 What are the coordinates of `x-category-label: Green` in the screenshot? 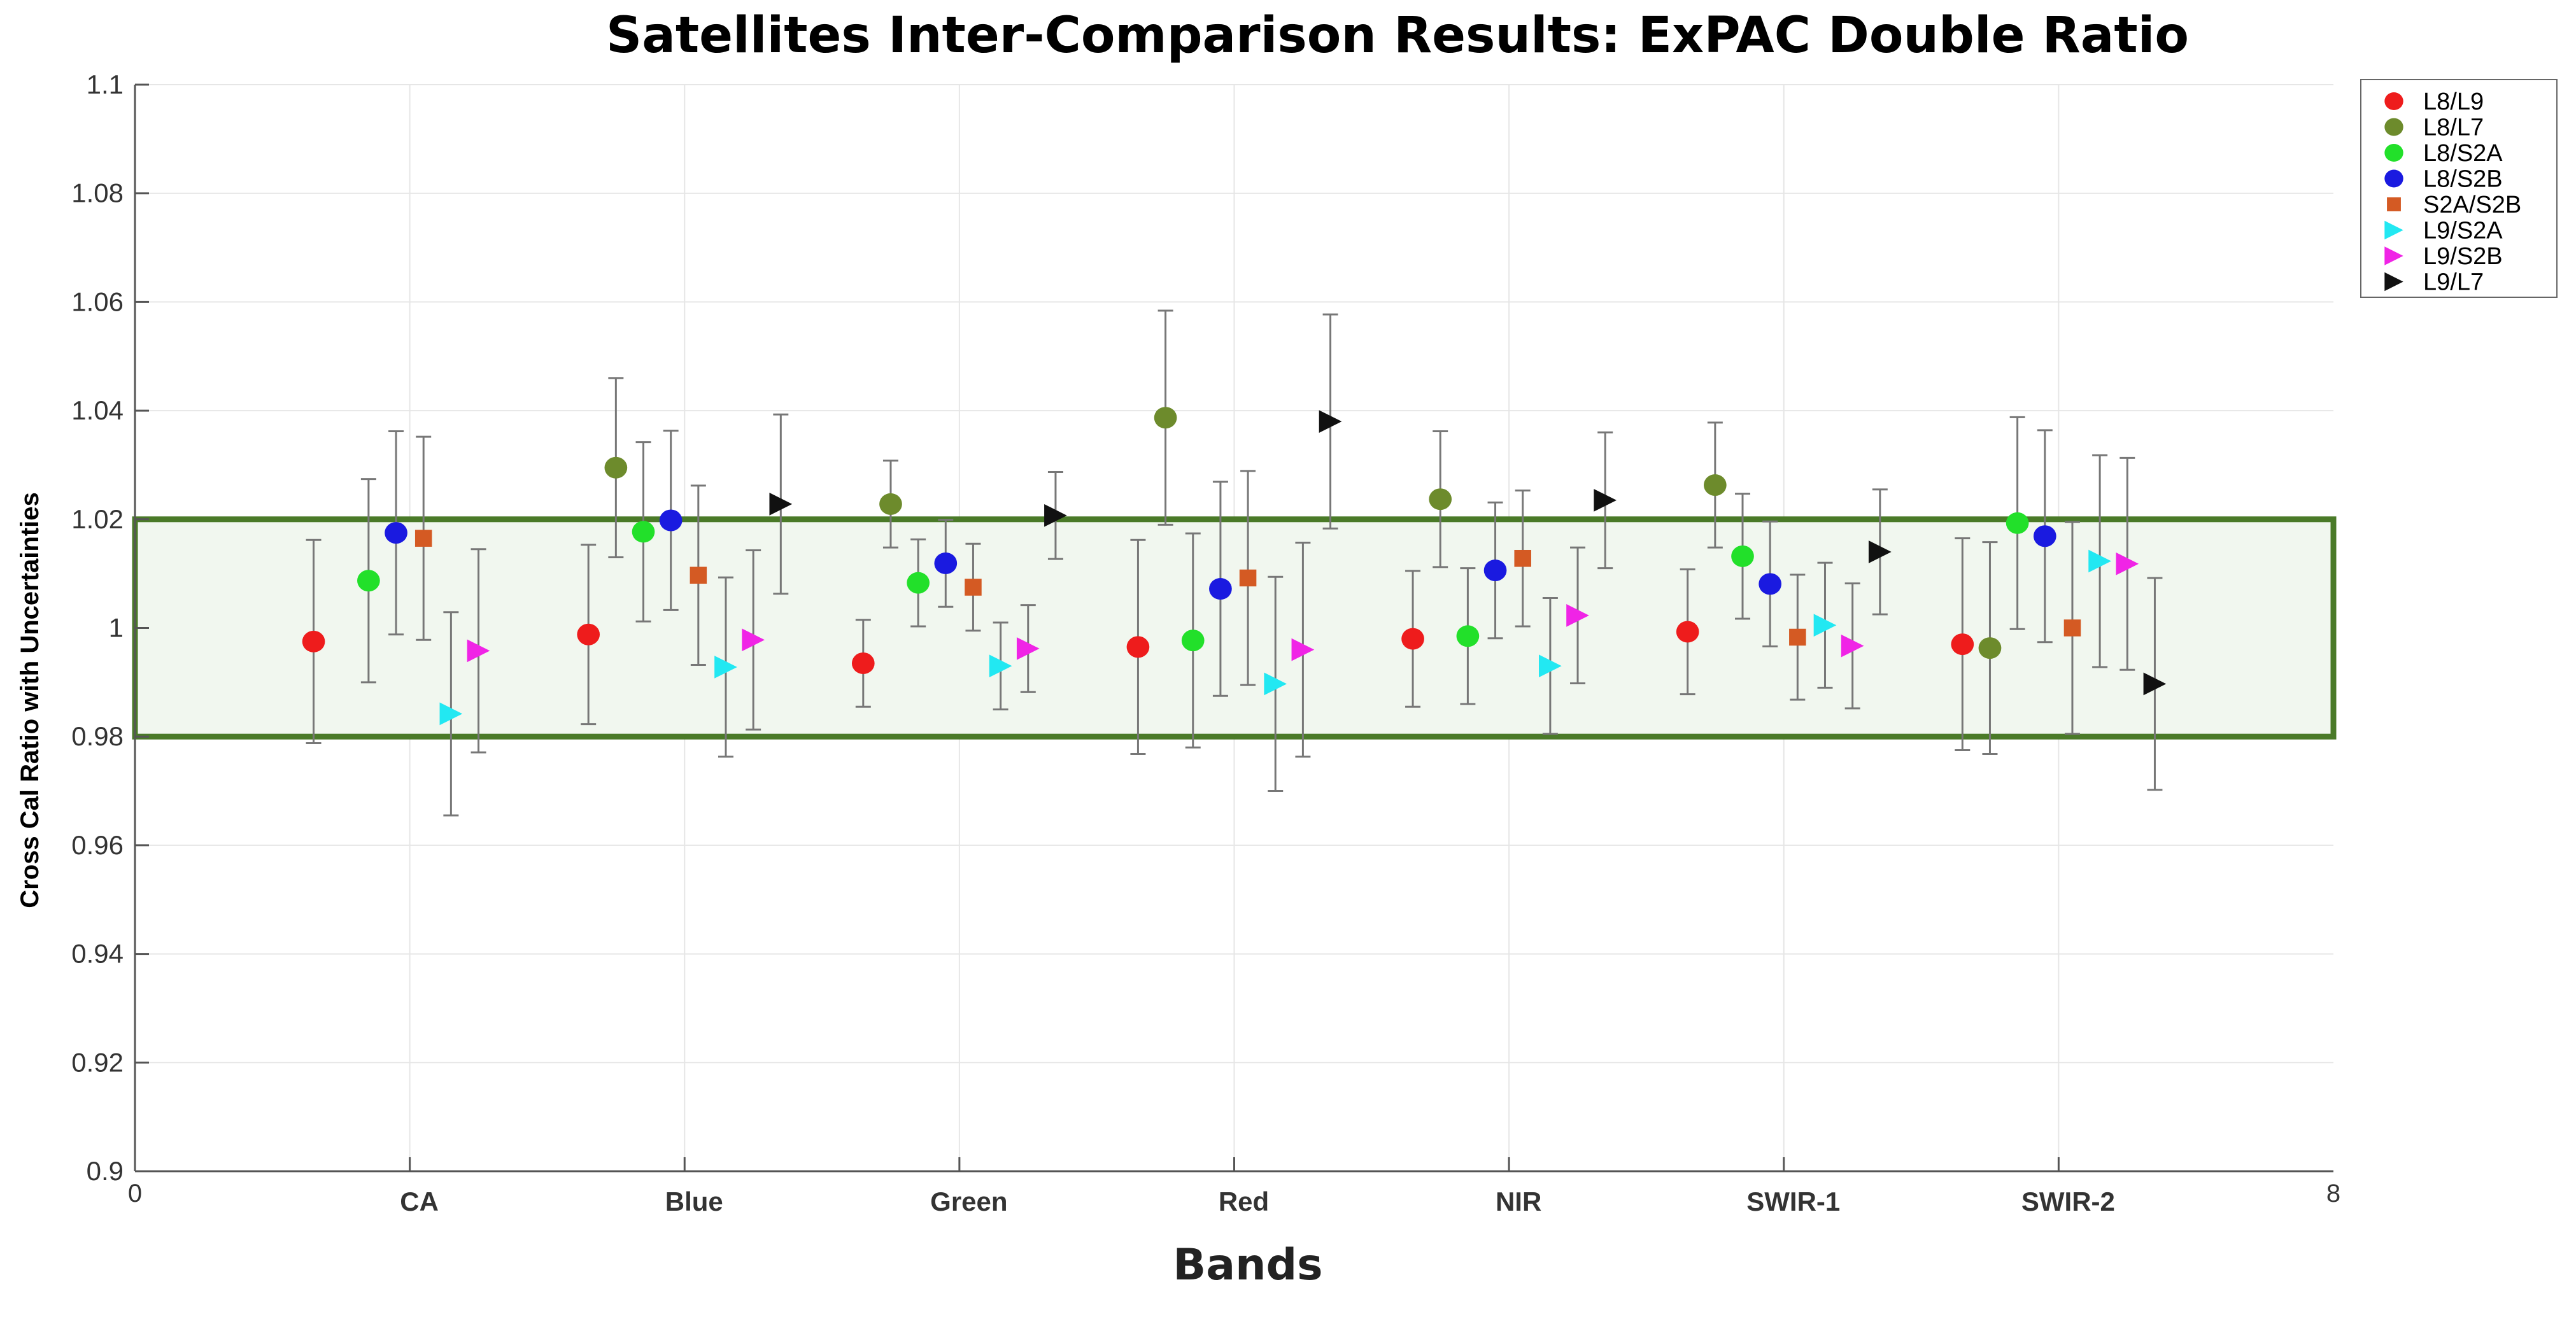 It's located at (968, 1201).